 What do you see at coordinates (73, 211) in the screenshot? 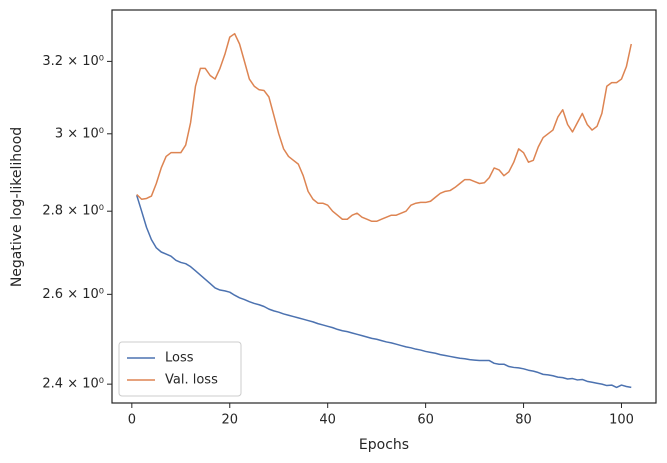
I see `y-tick-label: 2.8 × 10⁰` at bounding box center [73, 211].